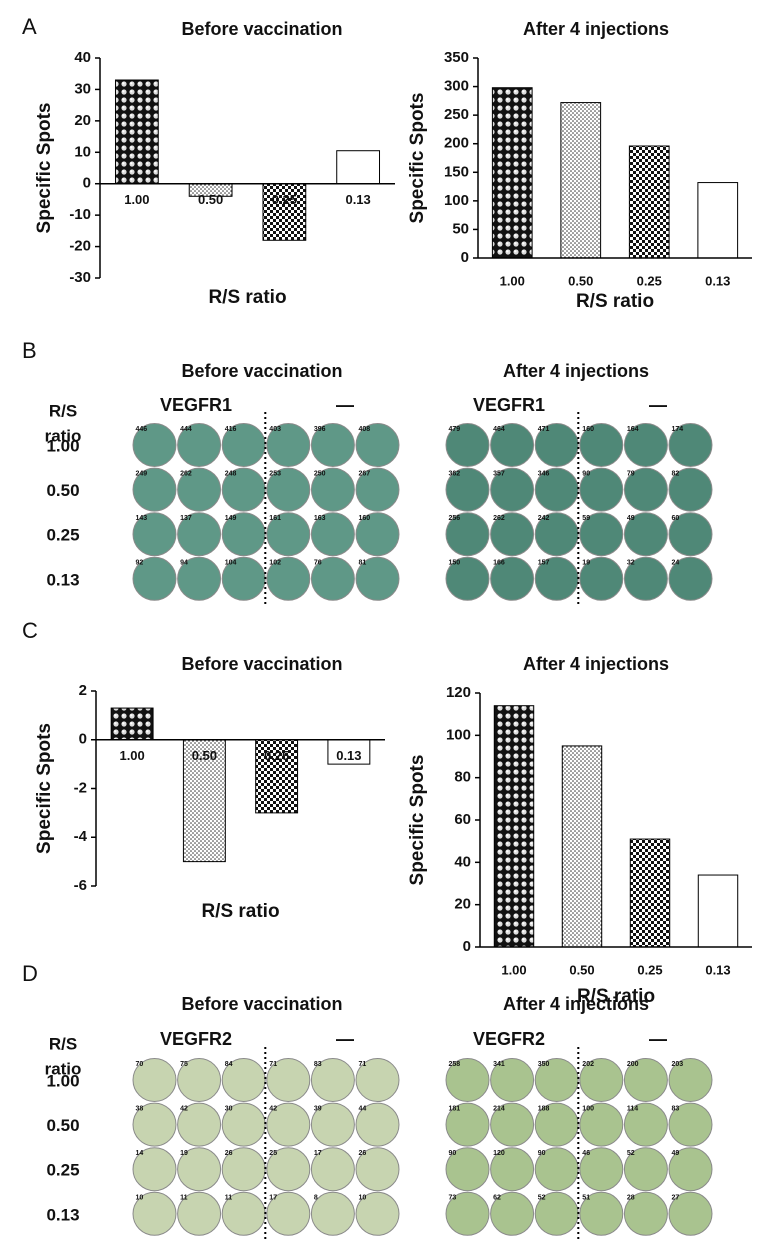 Image resolution: width=763 pixels, height=1253 pixels. Describe the element at coordinates (229, 1064) in the screenshot. I see `well-count: 84` at that location.